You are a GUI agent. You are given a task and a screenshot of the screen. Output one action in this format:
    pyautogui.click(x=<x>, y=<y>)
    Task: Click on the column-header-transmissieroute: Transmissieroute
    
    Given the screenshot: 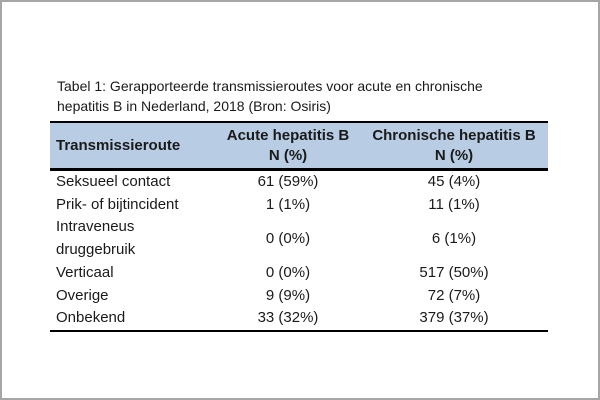 What is the action you would take?
    pyautogui.click(x=133, y=146)
    